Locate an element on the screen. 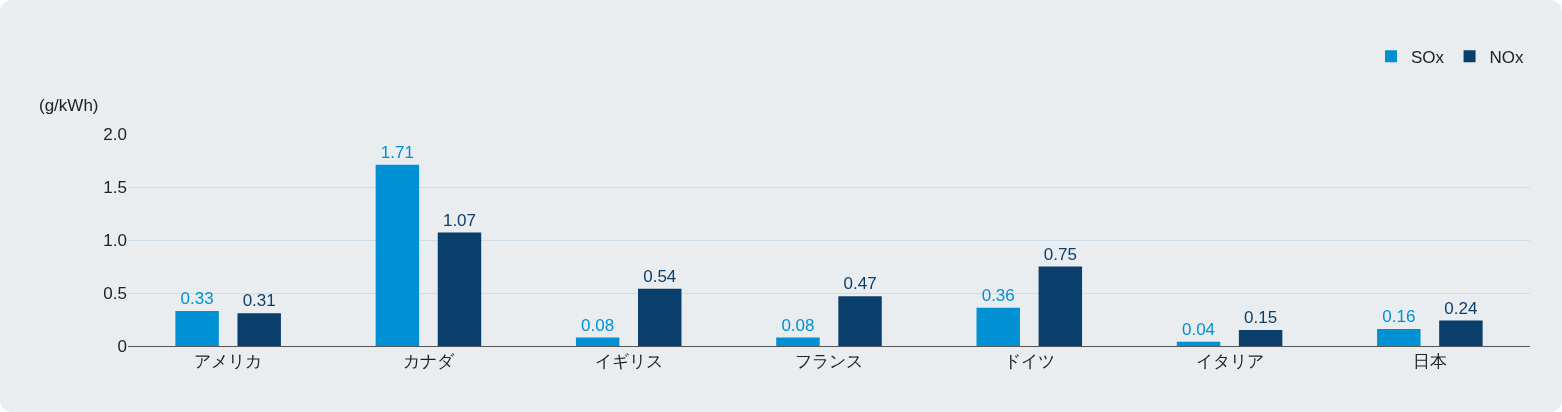  y-tick-label: 1.0 is located at coordinates (115, 240).